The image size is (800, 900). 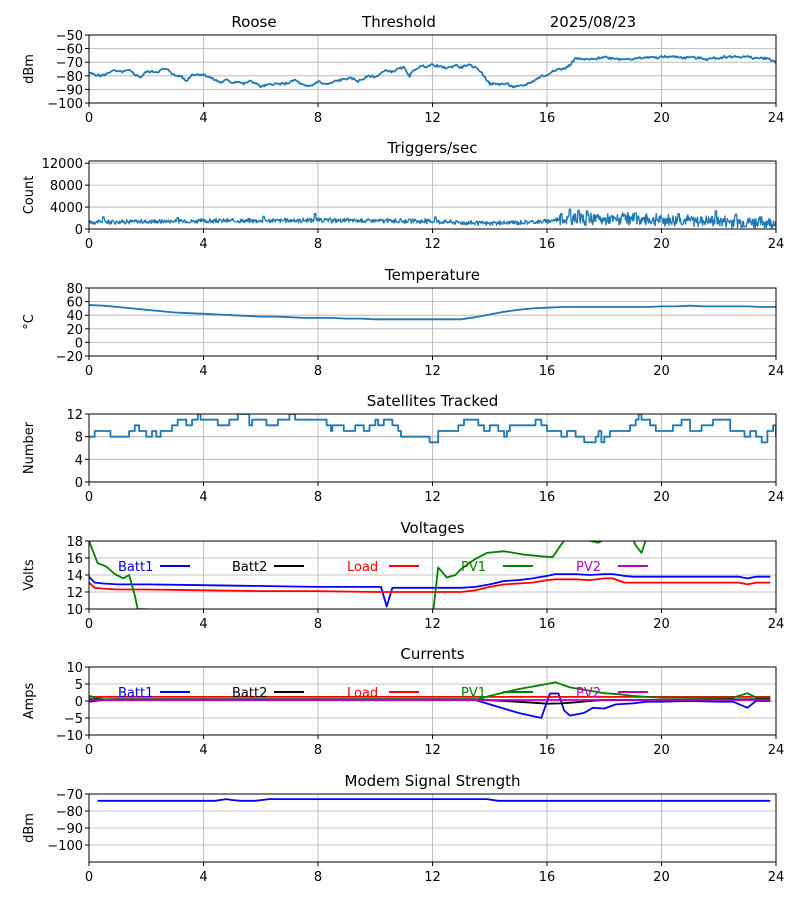 I want to click on y-tick-label: 40, so click(x=74, y=316).